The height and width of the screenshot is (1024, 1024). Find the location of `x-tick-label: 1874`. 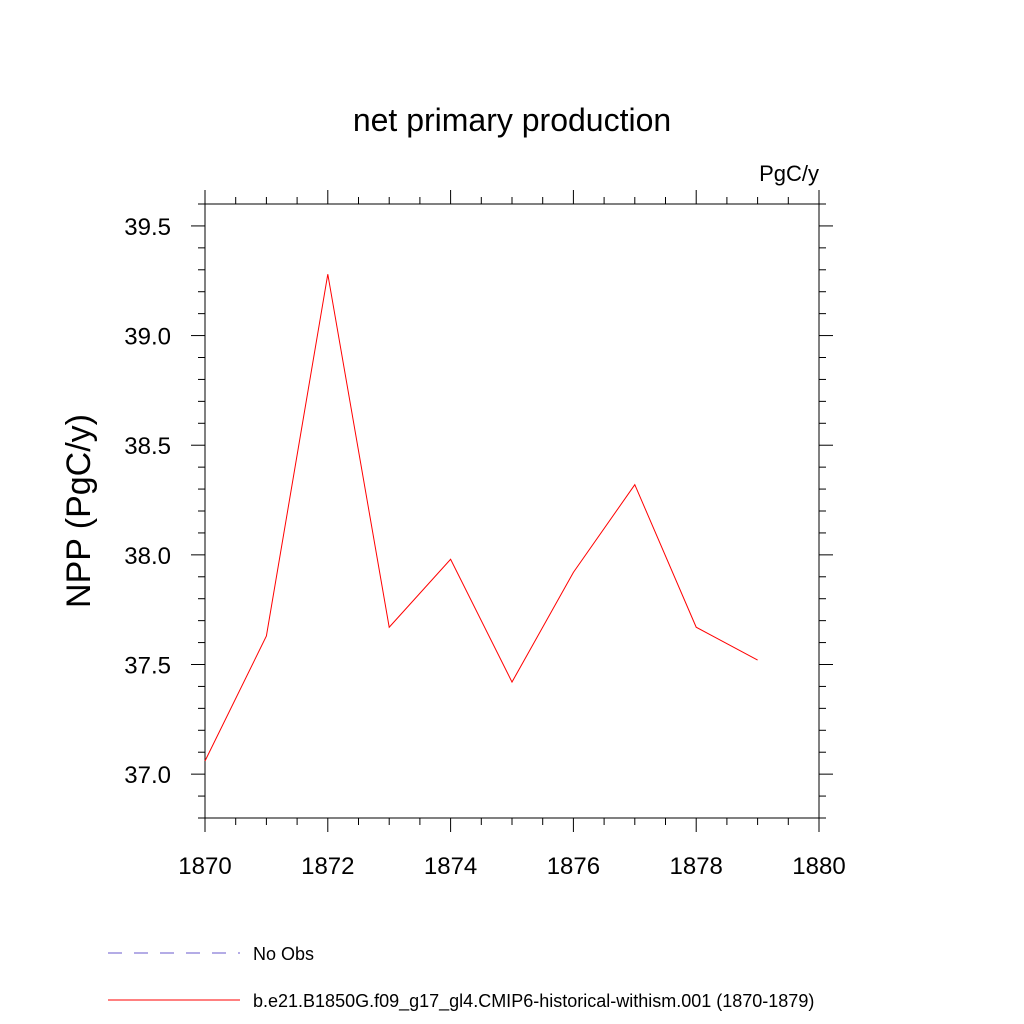

x-tick-label: 1874 is located at coordinates (450, 866).